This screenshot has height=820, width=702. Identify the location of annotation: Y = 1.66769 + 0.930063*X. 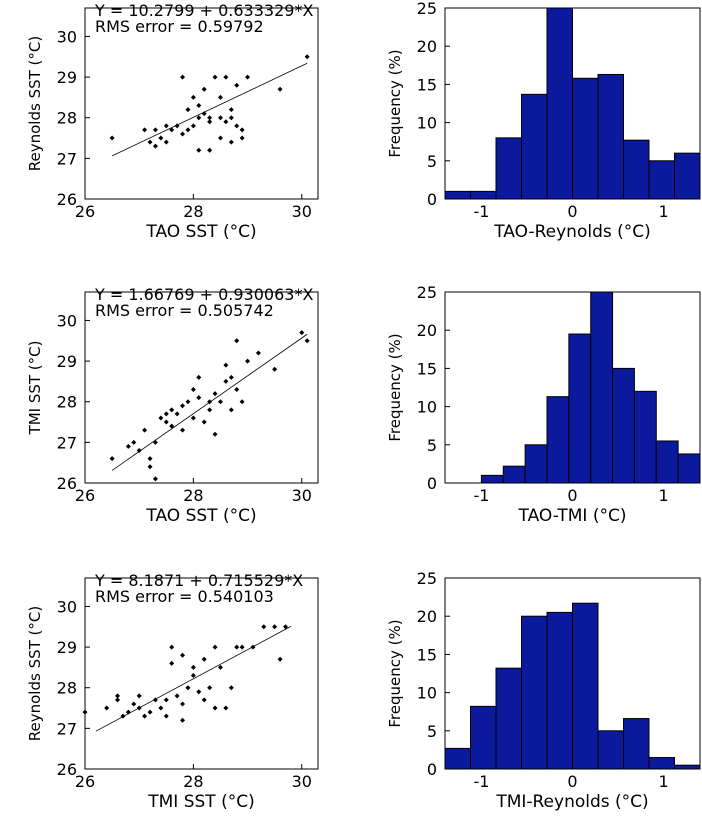
(203, 294).